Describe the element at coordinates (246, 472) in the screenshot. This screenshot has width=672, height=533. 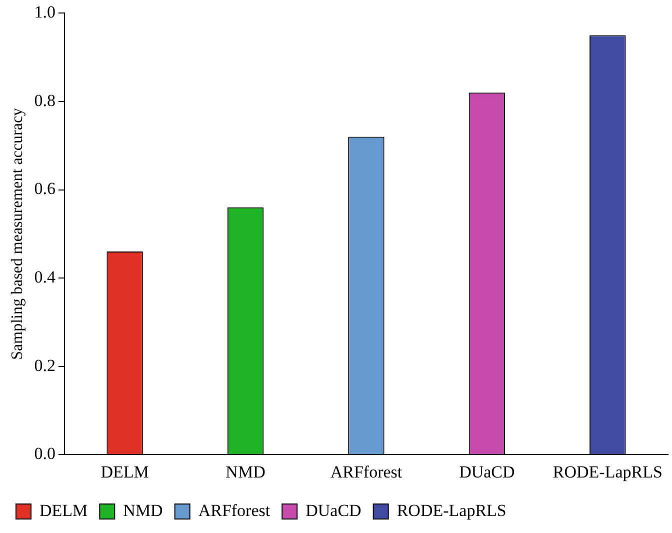
I see `x-tick-label: NMD` at that location.